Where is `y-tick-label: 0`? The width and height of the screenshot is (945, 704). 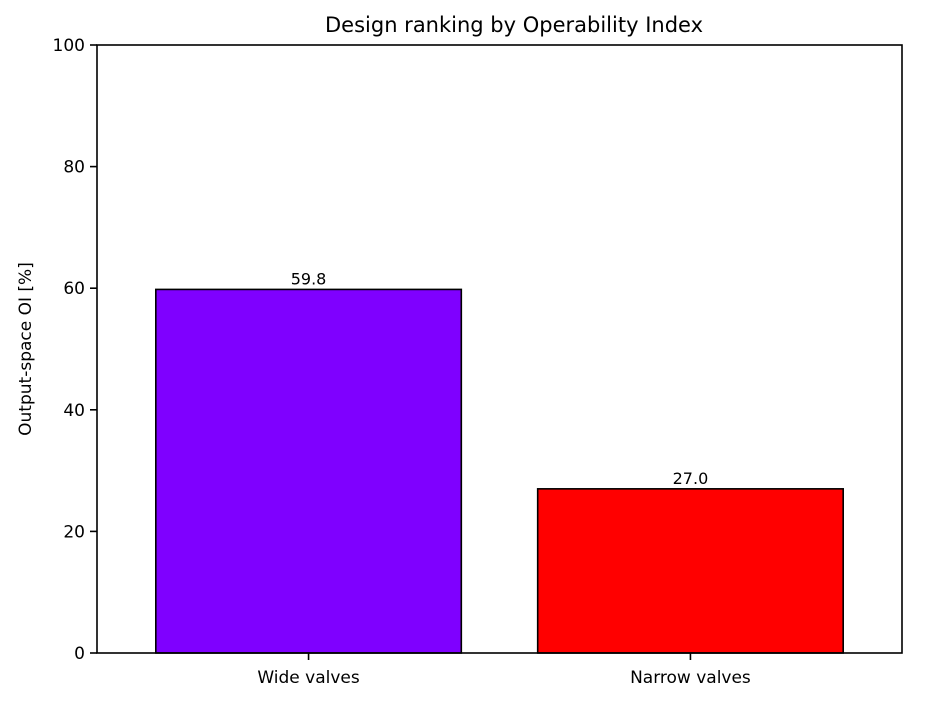
y-tick-label: 0 is located at coordinates (79, 654).